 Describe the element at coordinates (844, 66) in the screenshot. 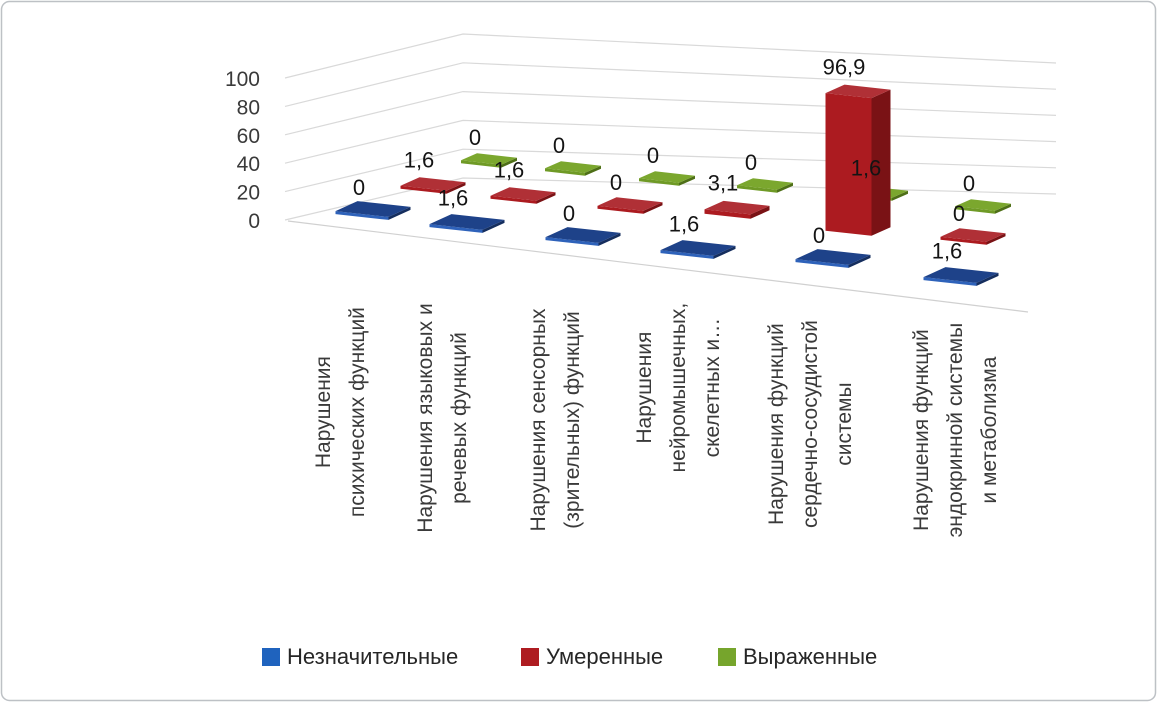

I see `data-label: 96,9` at that location.